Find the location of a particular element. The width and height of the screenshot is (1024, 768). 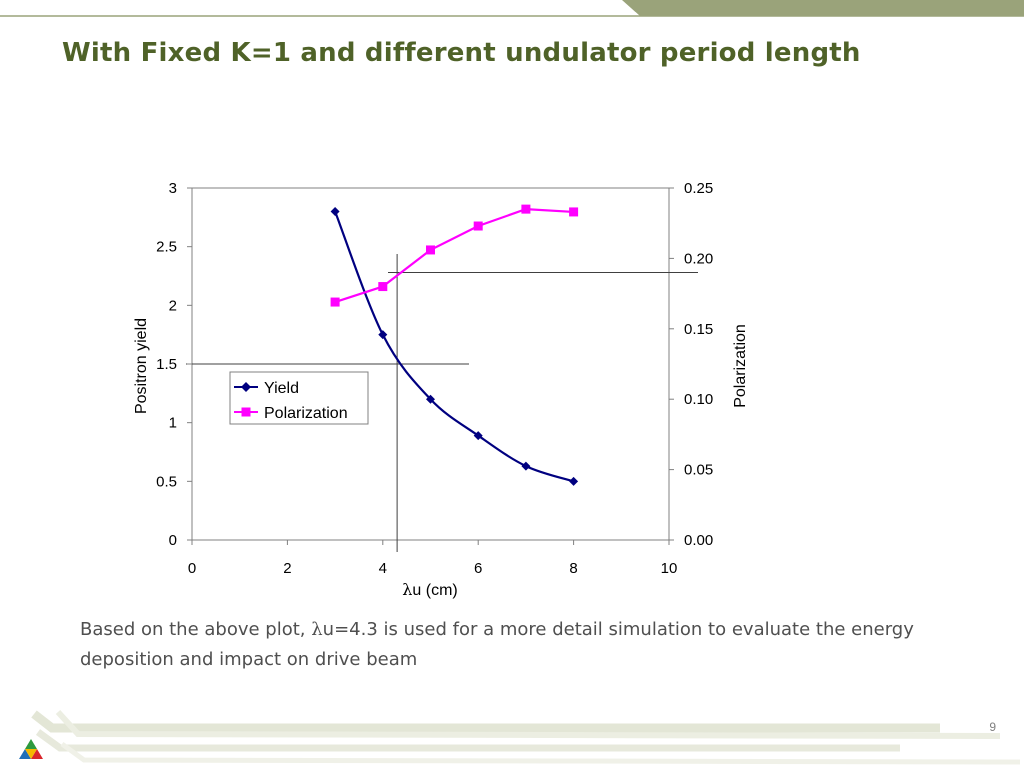

y2-tick-label: 0.25 is located at coordinates (698, 188).